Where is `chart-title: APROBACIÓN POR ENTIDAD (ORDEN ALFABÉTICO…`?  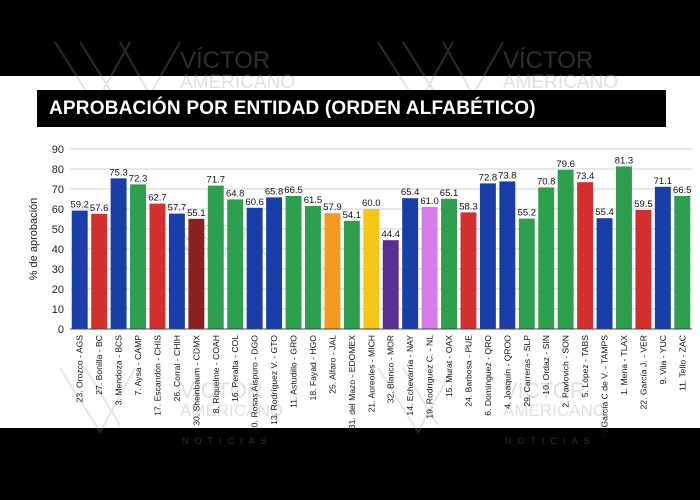 chart-title: APROBACIÓN POR ENTIDAD (ORDEN ALFABÉTICO… is located at coordinates (351, 108).